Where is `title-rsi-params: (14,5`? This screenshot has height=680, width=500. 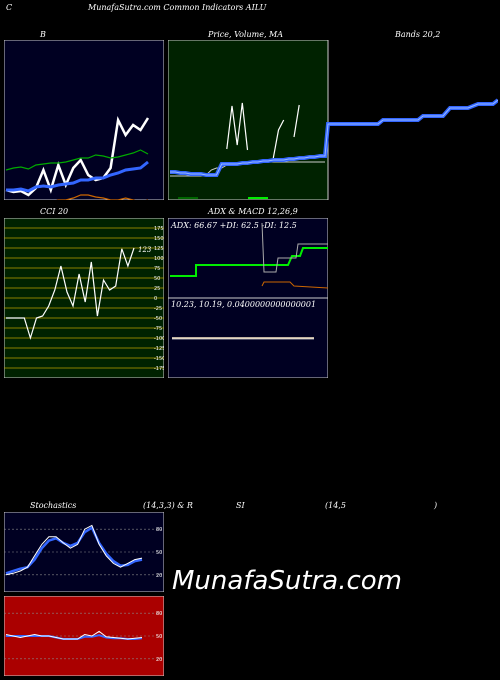 title-rsi-params: (14,5 is located at coordinates (335, 505).